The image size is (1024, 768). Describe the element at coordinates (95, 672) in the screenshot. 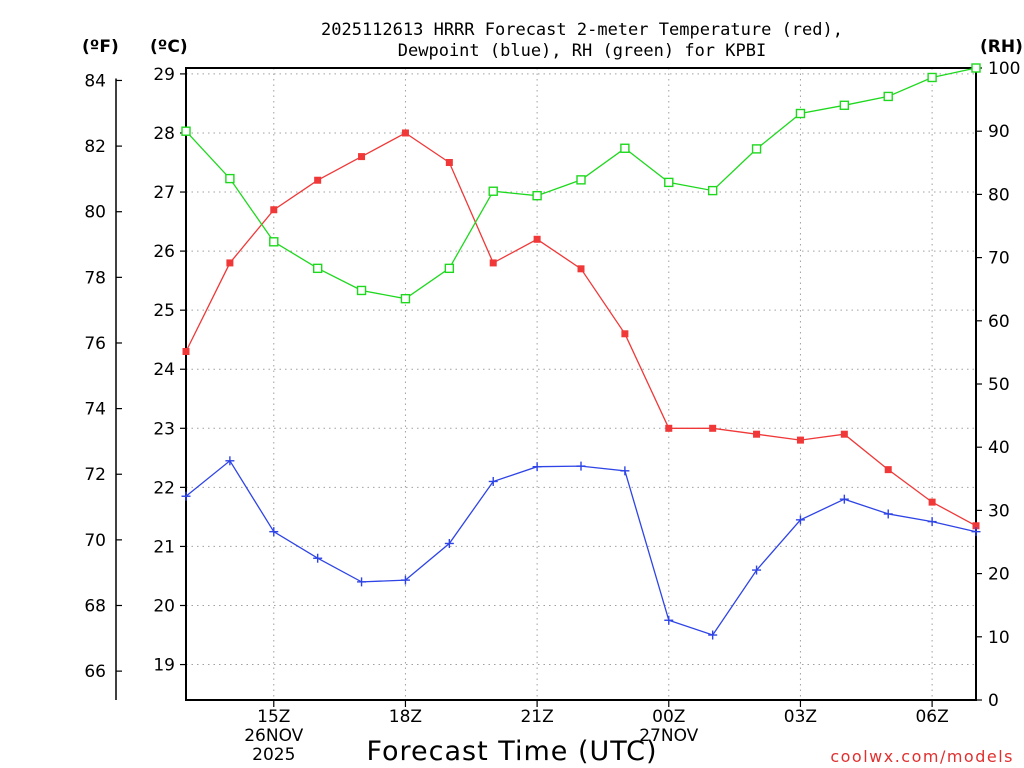

I see `fahrenheit-tick-label: 66` at that location.